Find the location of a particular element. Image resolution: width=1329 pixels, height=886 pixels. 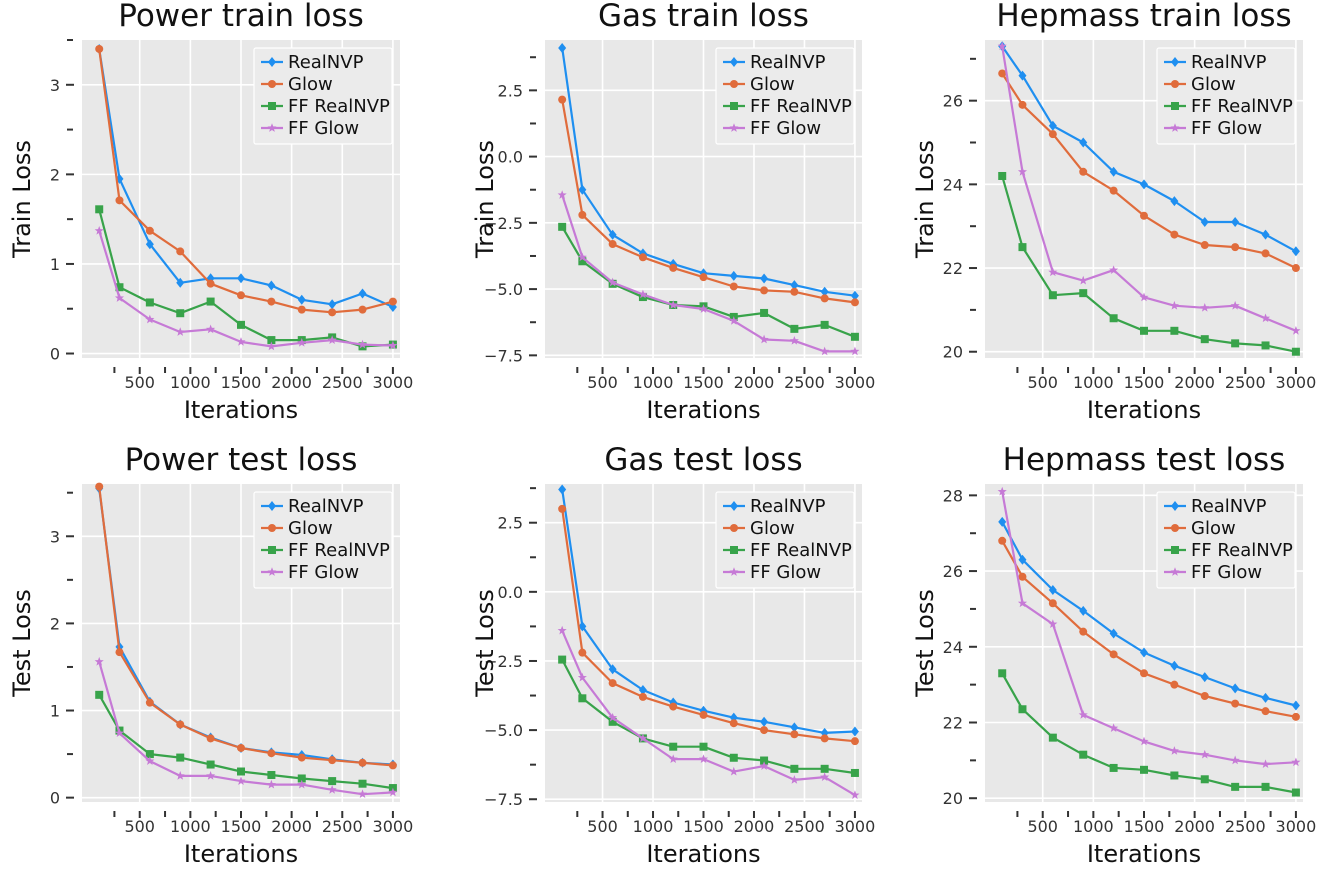

series-realnvp is located at coordinates (1149, 613).